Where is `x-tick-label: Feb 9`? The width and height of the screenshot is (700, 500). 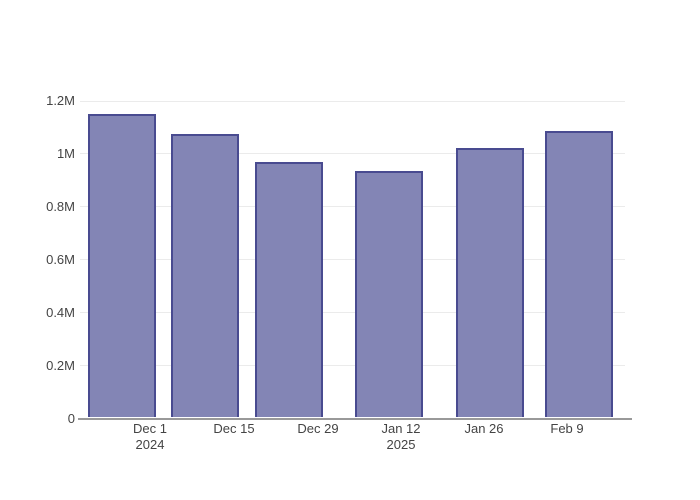
x-tick-label: Feb 9 is located at coordinates (567, 429).